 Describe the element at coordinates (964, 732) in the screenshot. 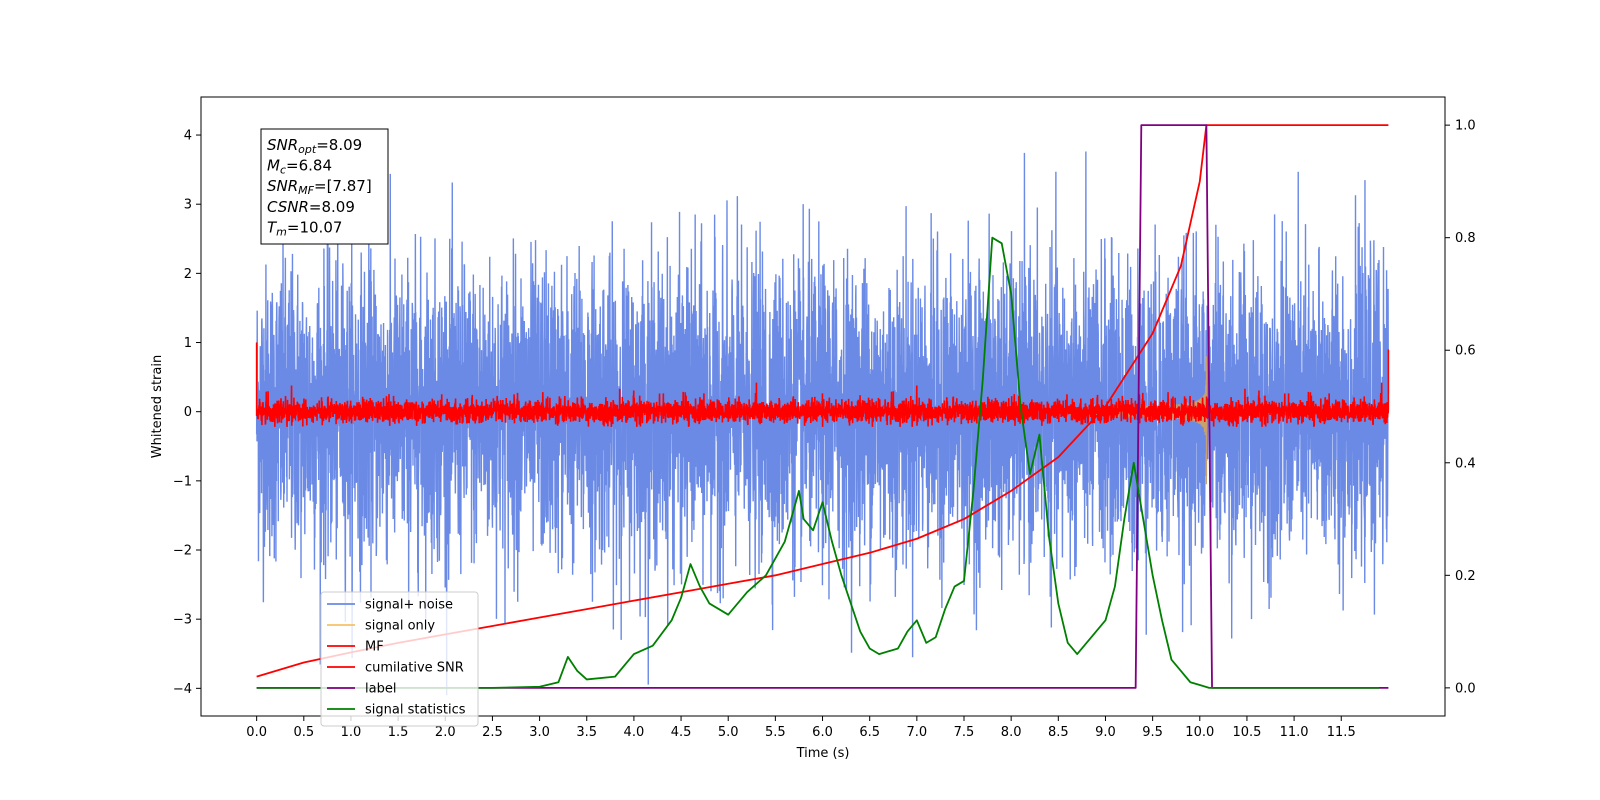

I see `x-tick-label: 7.5` at that location.